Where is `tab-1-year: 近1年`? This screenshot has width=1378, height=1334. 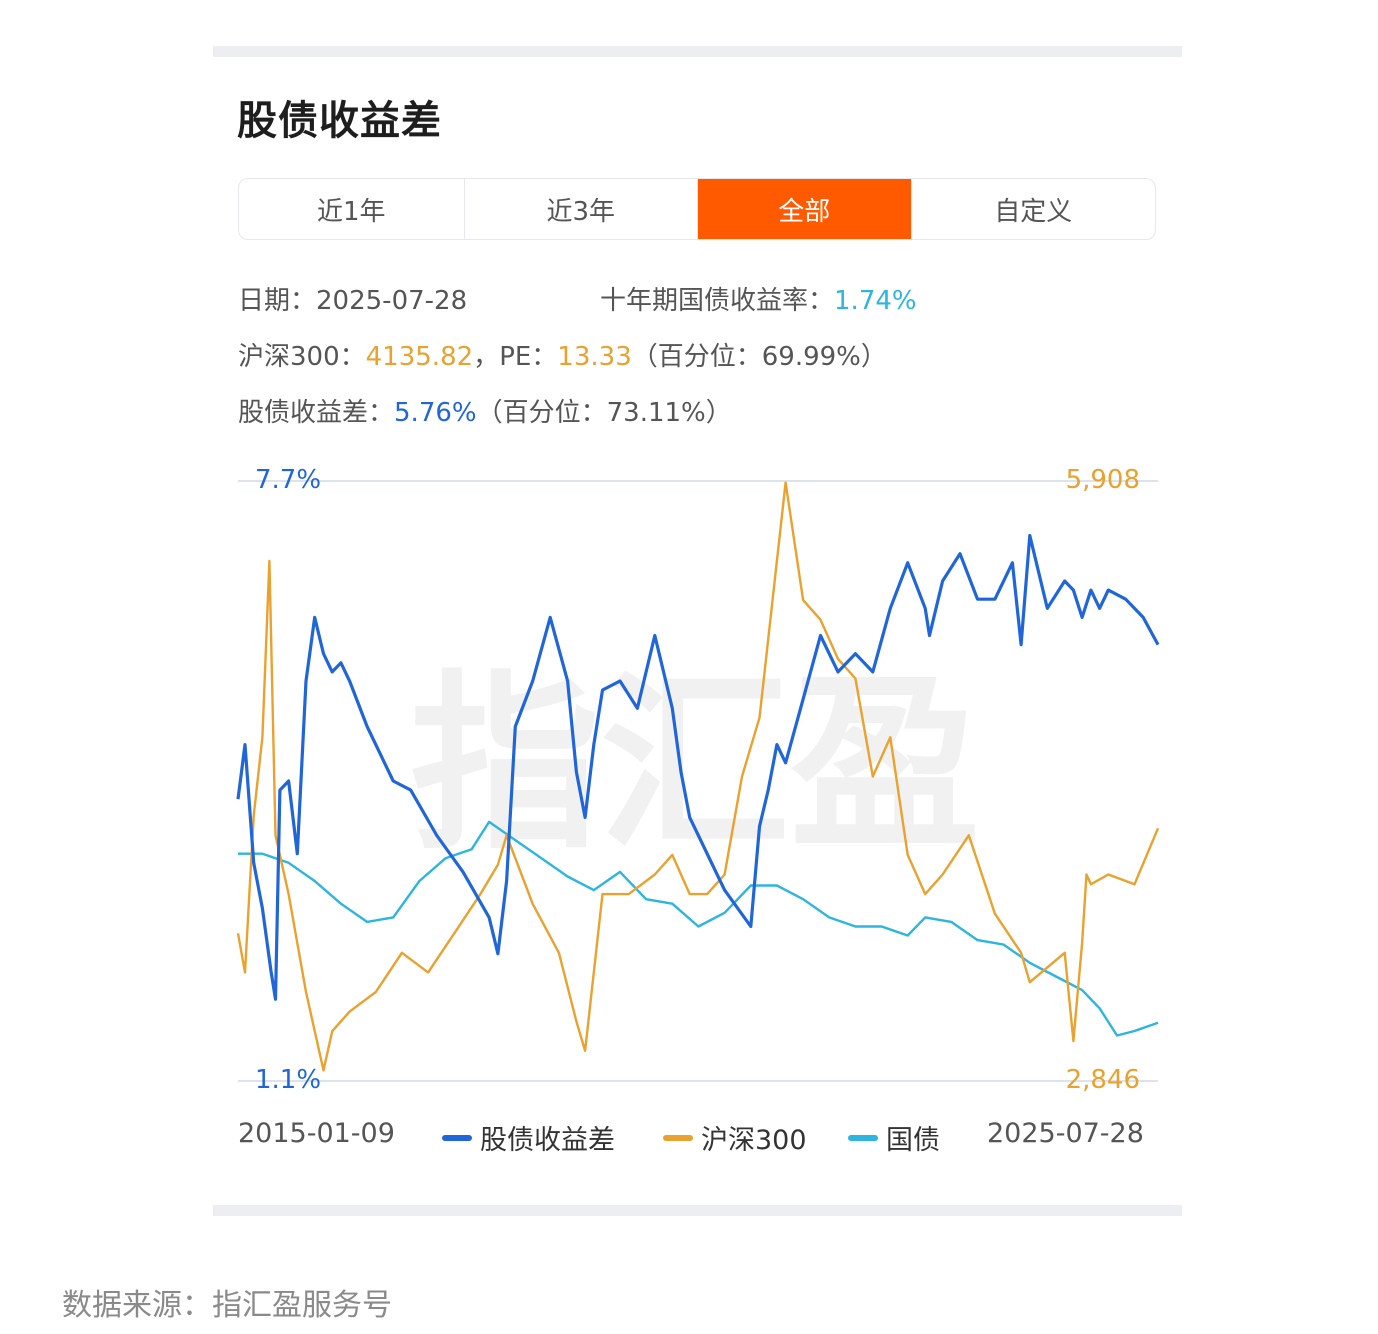 tab-1-year: 近1年 is located at coordinates (352, 209).